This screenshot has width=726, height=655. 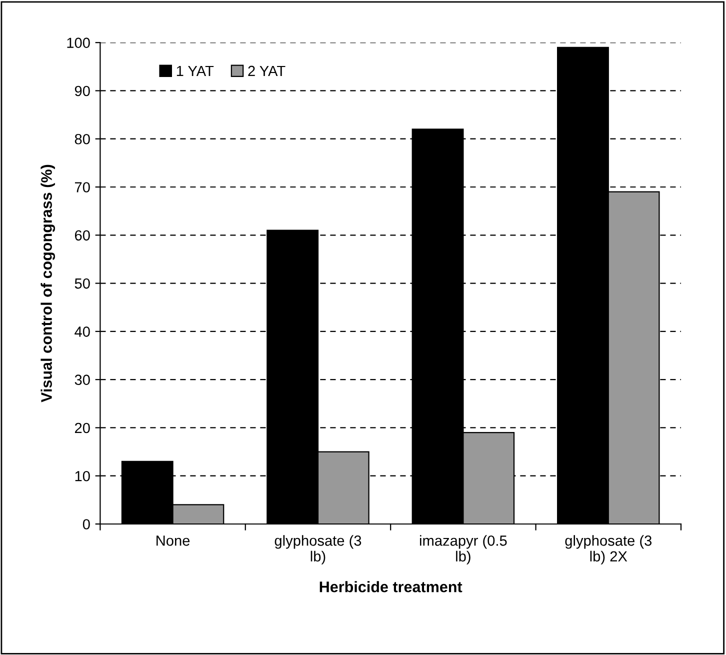 What do you see at coordinates (173, 541) in the screenshot?
I see `x-tick-label: None` at bounding box center [173, 541].